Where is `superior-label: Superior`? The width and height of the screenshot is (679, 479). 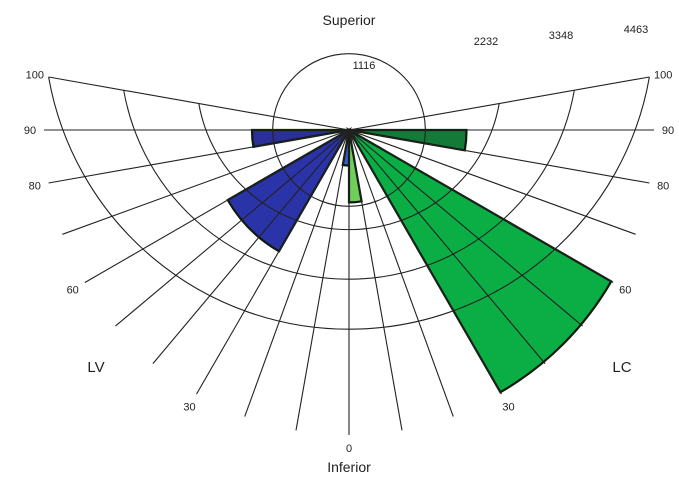
superior-label: Superior is located at coordinates (349, 20).